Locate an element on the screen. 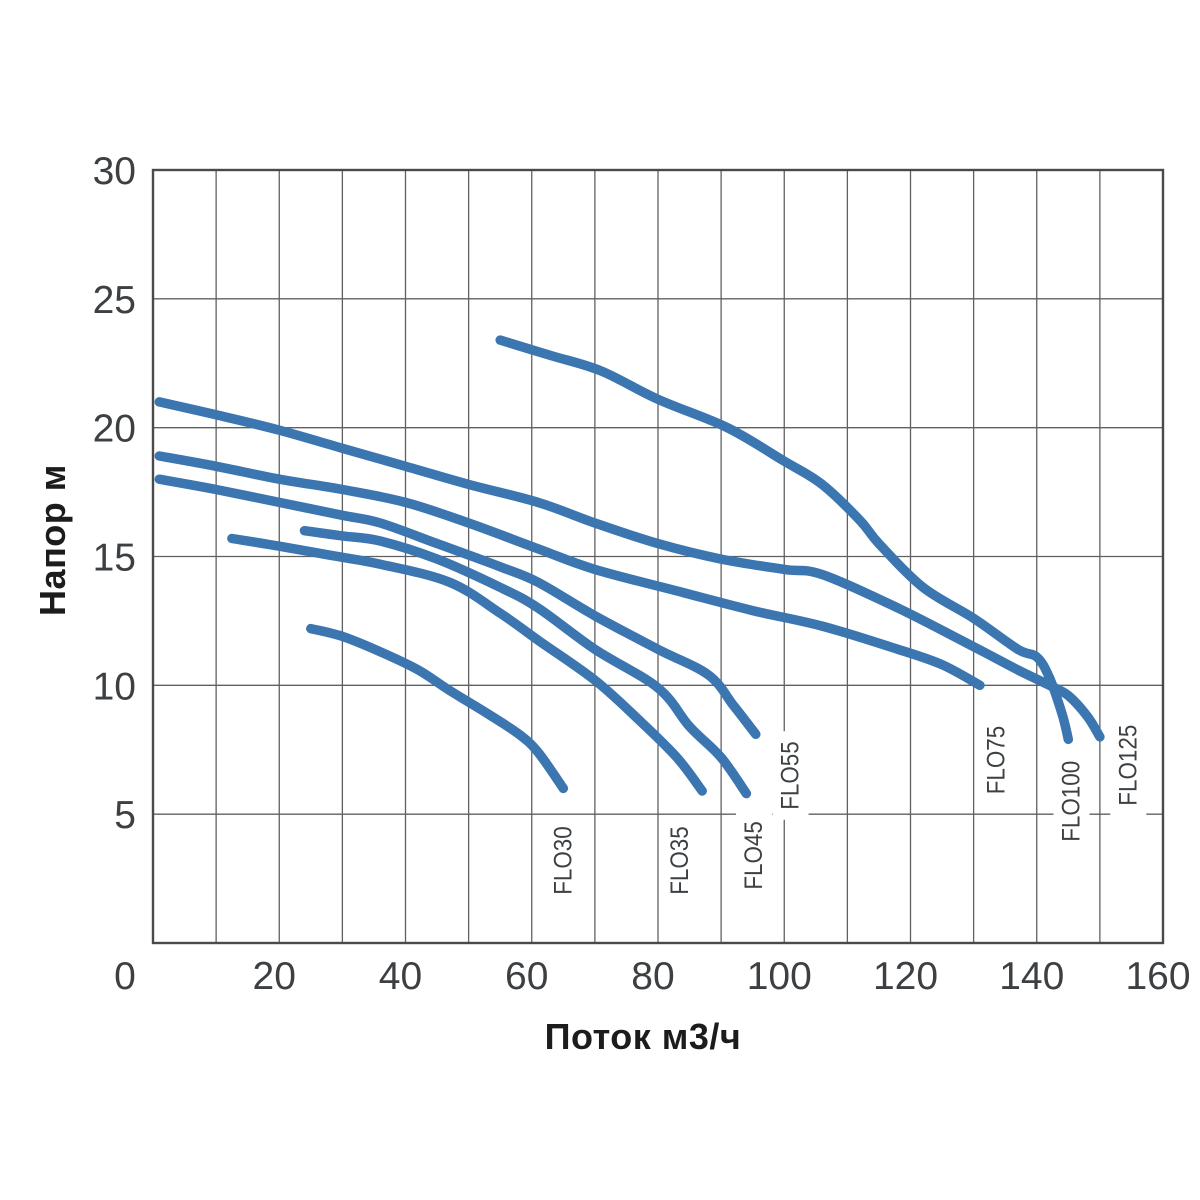 This screenshot has height=1200, width=1200. y-tick-label-25: 25 is located at coordinates (114, 300).